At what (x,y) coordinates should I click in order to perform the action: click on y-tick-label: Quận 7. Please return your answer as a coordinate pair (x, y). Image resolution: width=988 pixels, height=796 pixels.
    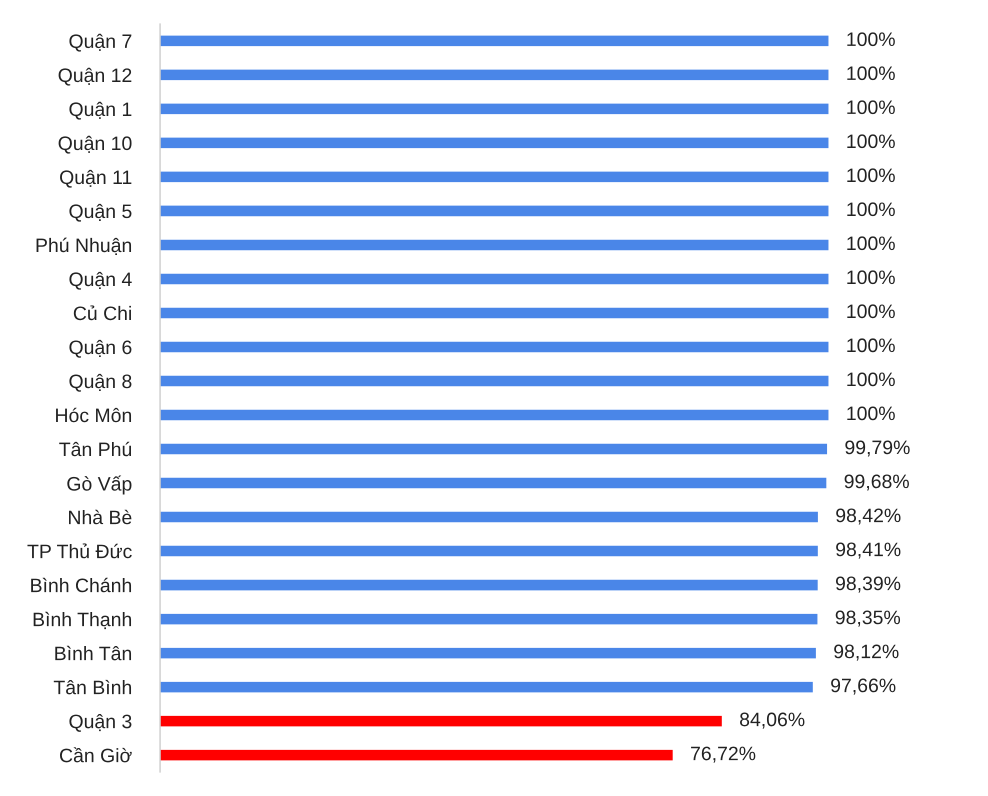
    Looking at the image, I should click on (100, 43).